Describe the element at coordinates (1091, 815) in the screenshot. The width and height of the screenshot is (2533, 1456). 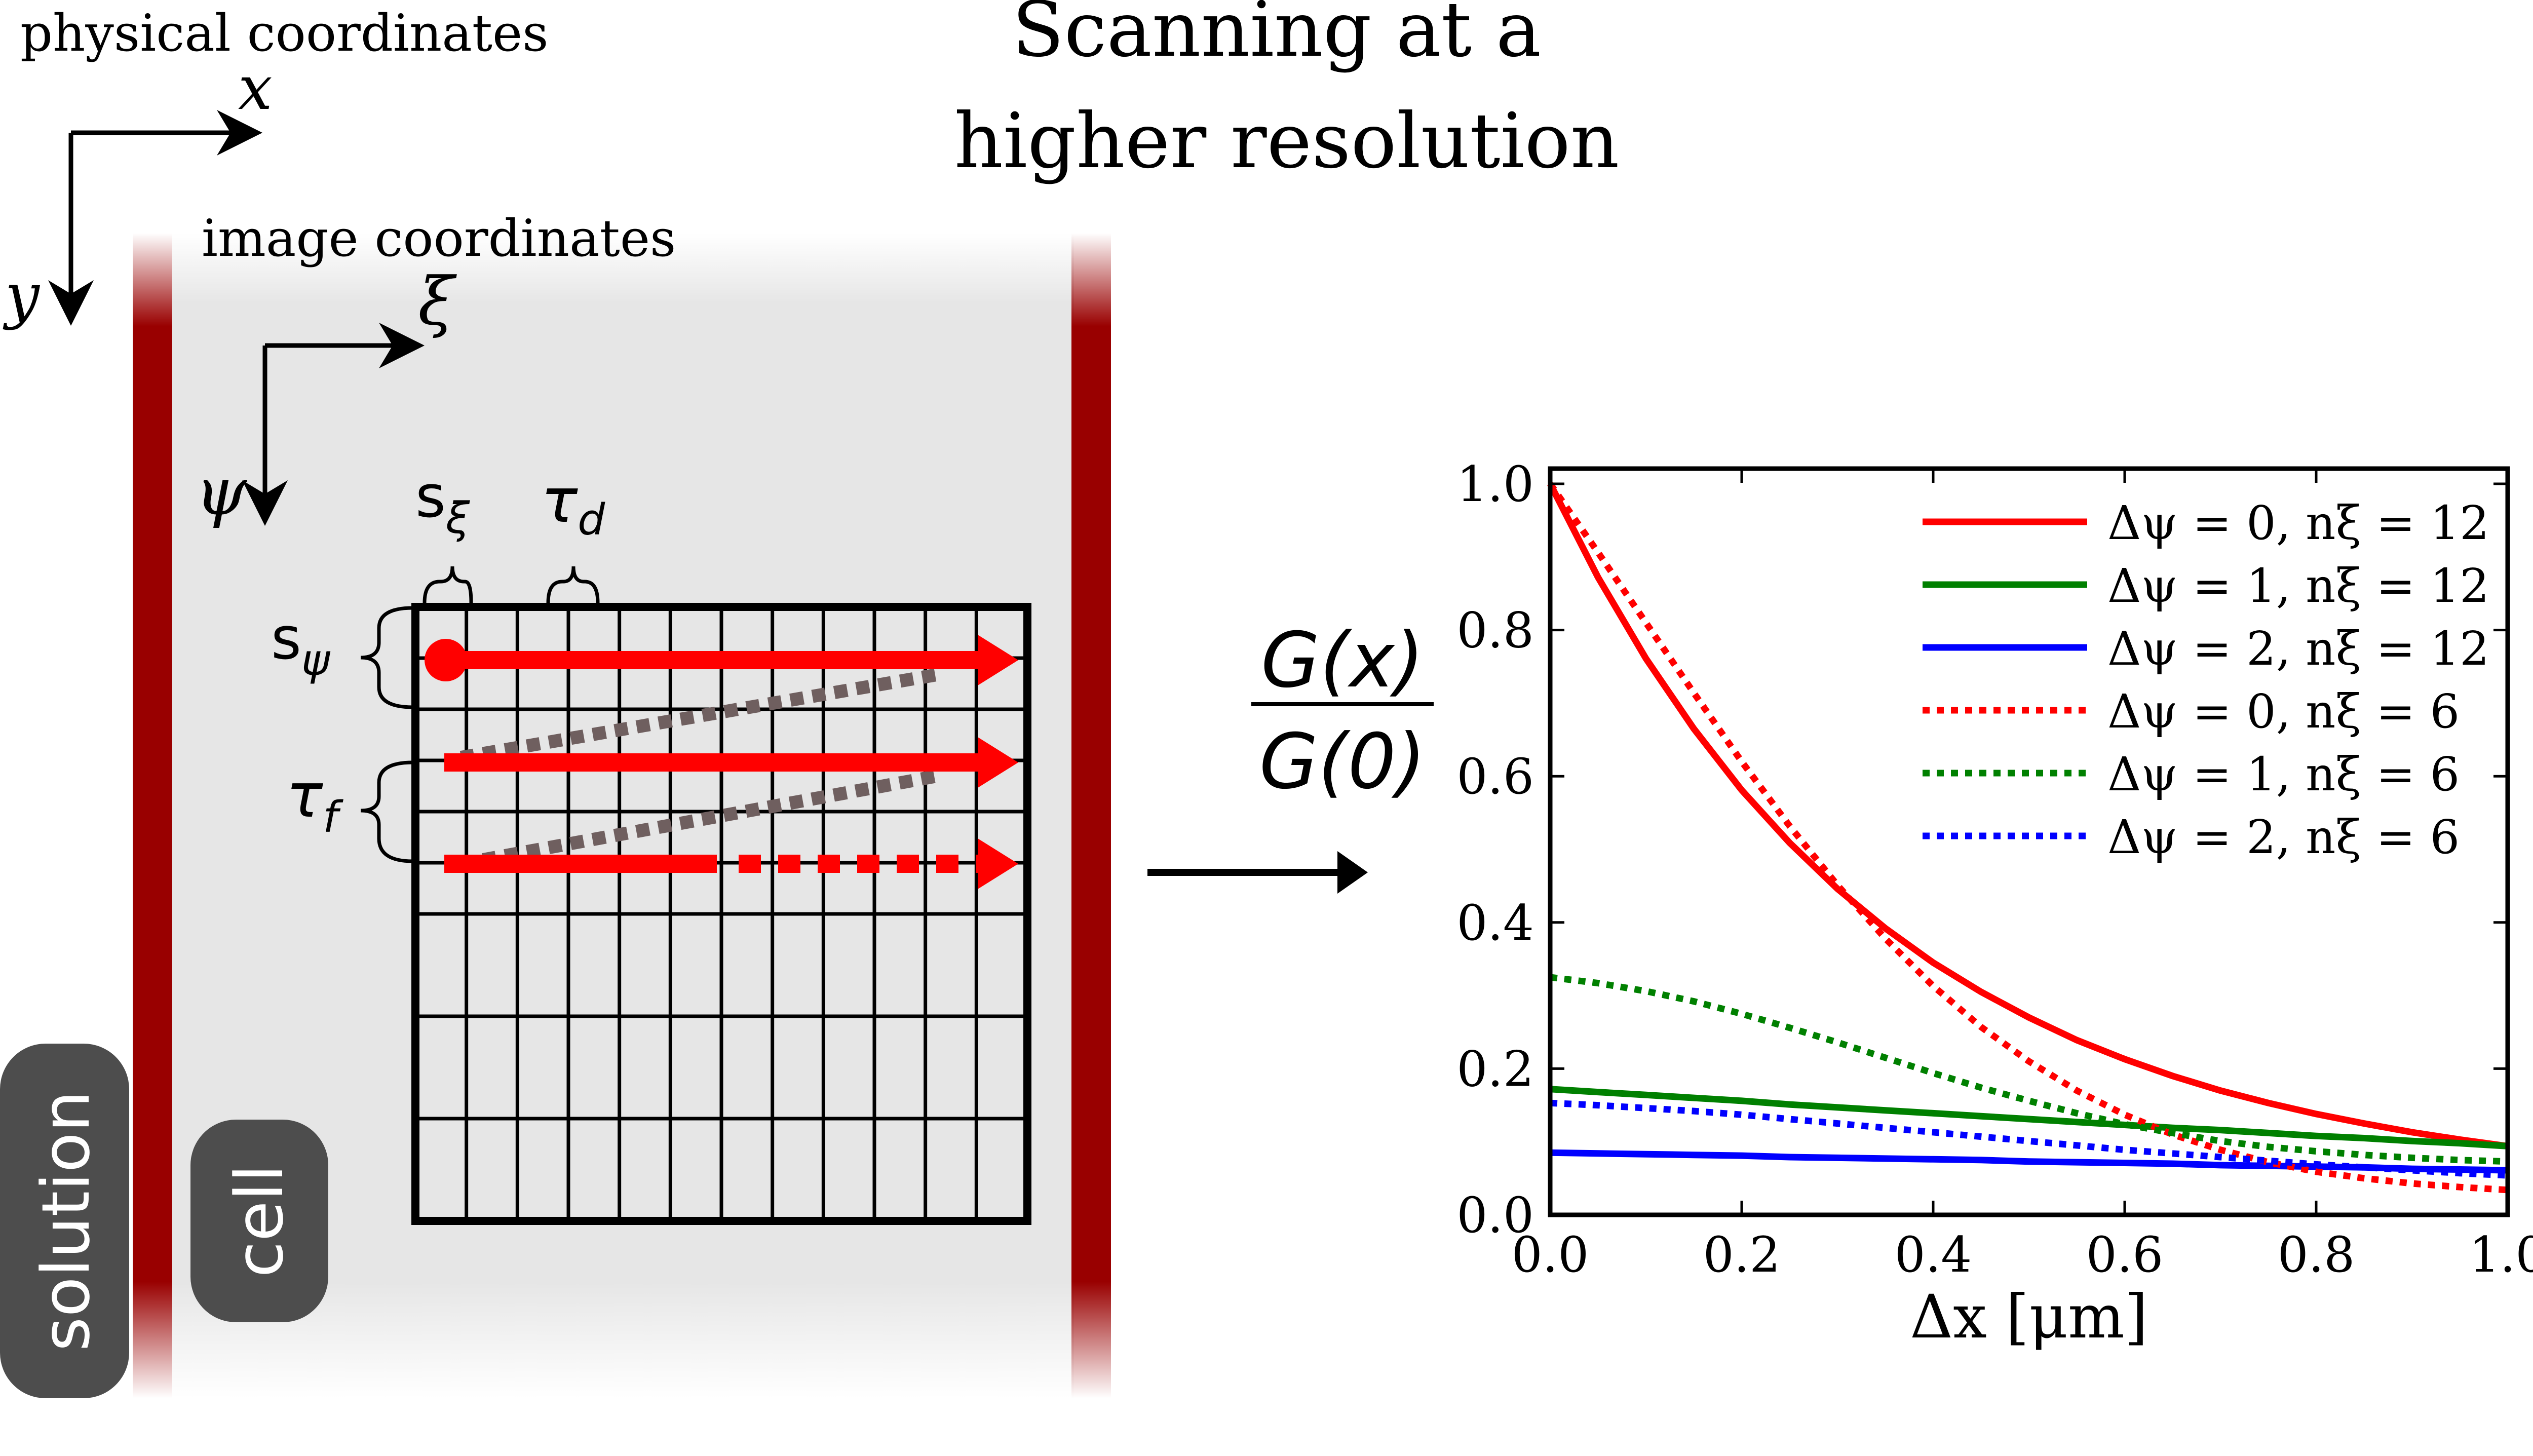
I see `membrane-right` at that location.